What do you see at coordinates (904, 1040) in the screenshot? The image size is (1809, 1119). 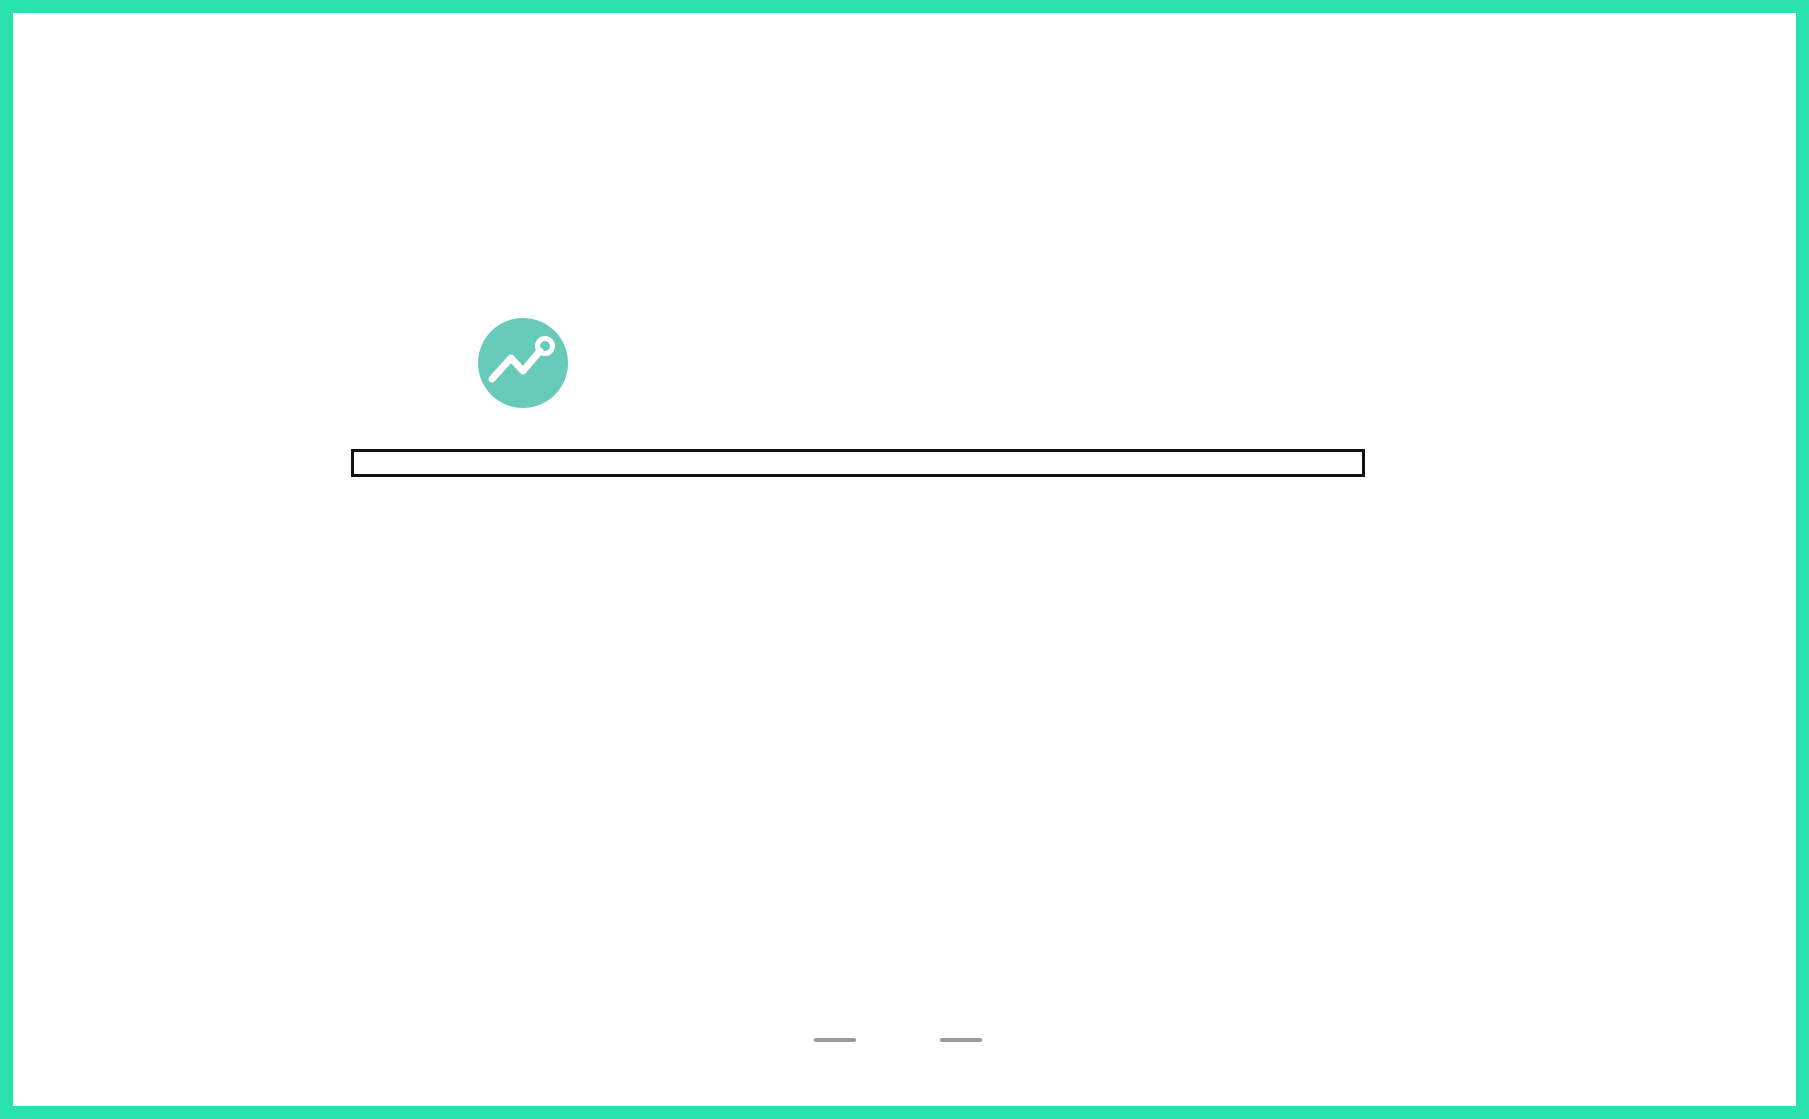 I see `chart-legend` at bounding box center [904, 1040].